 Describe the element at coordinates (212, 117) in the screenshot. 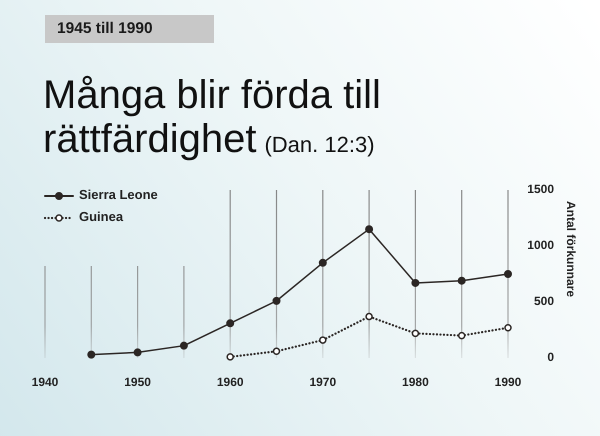

I see `chart-title: Många blir förda till rättfärdighet (Dan. 12:3)` at that location.